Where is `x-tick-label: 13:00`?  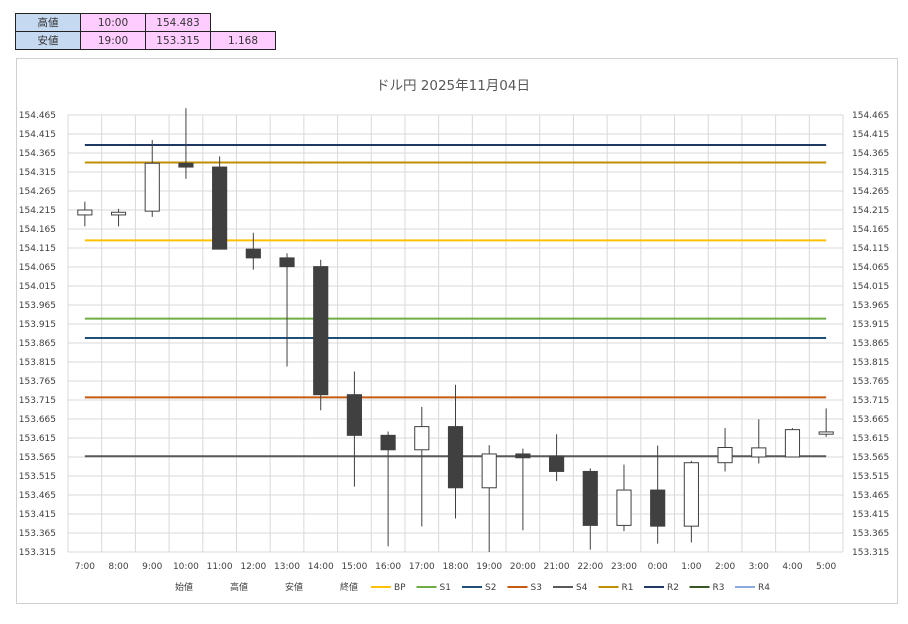 x-tick-label: 13:00 is located at coordinates (287, 567).